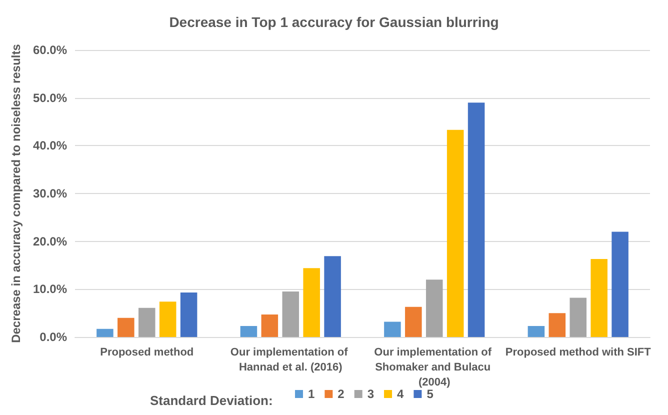 The width and height of the screenshot is (668, 415). What do you see at coordinates (16, 193) in the screenshot?
I see `y-axis-title: Decrease in accuracy compared to noiseless results` at bounding box center [16, 193].